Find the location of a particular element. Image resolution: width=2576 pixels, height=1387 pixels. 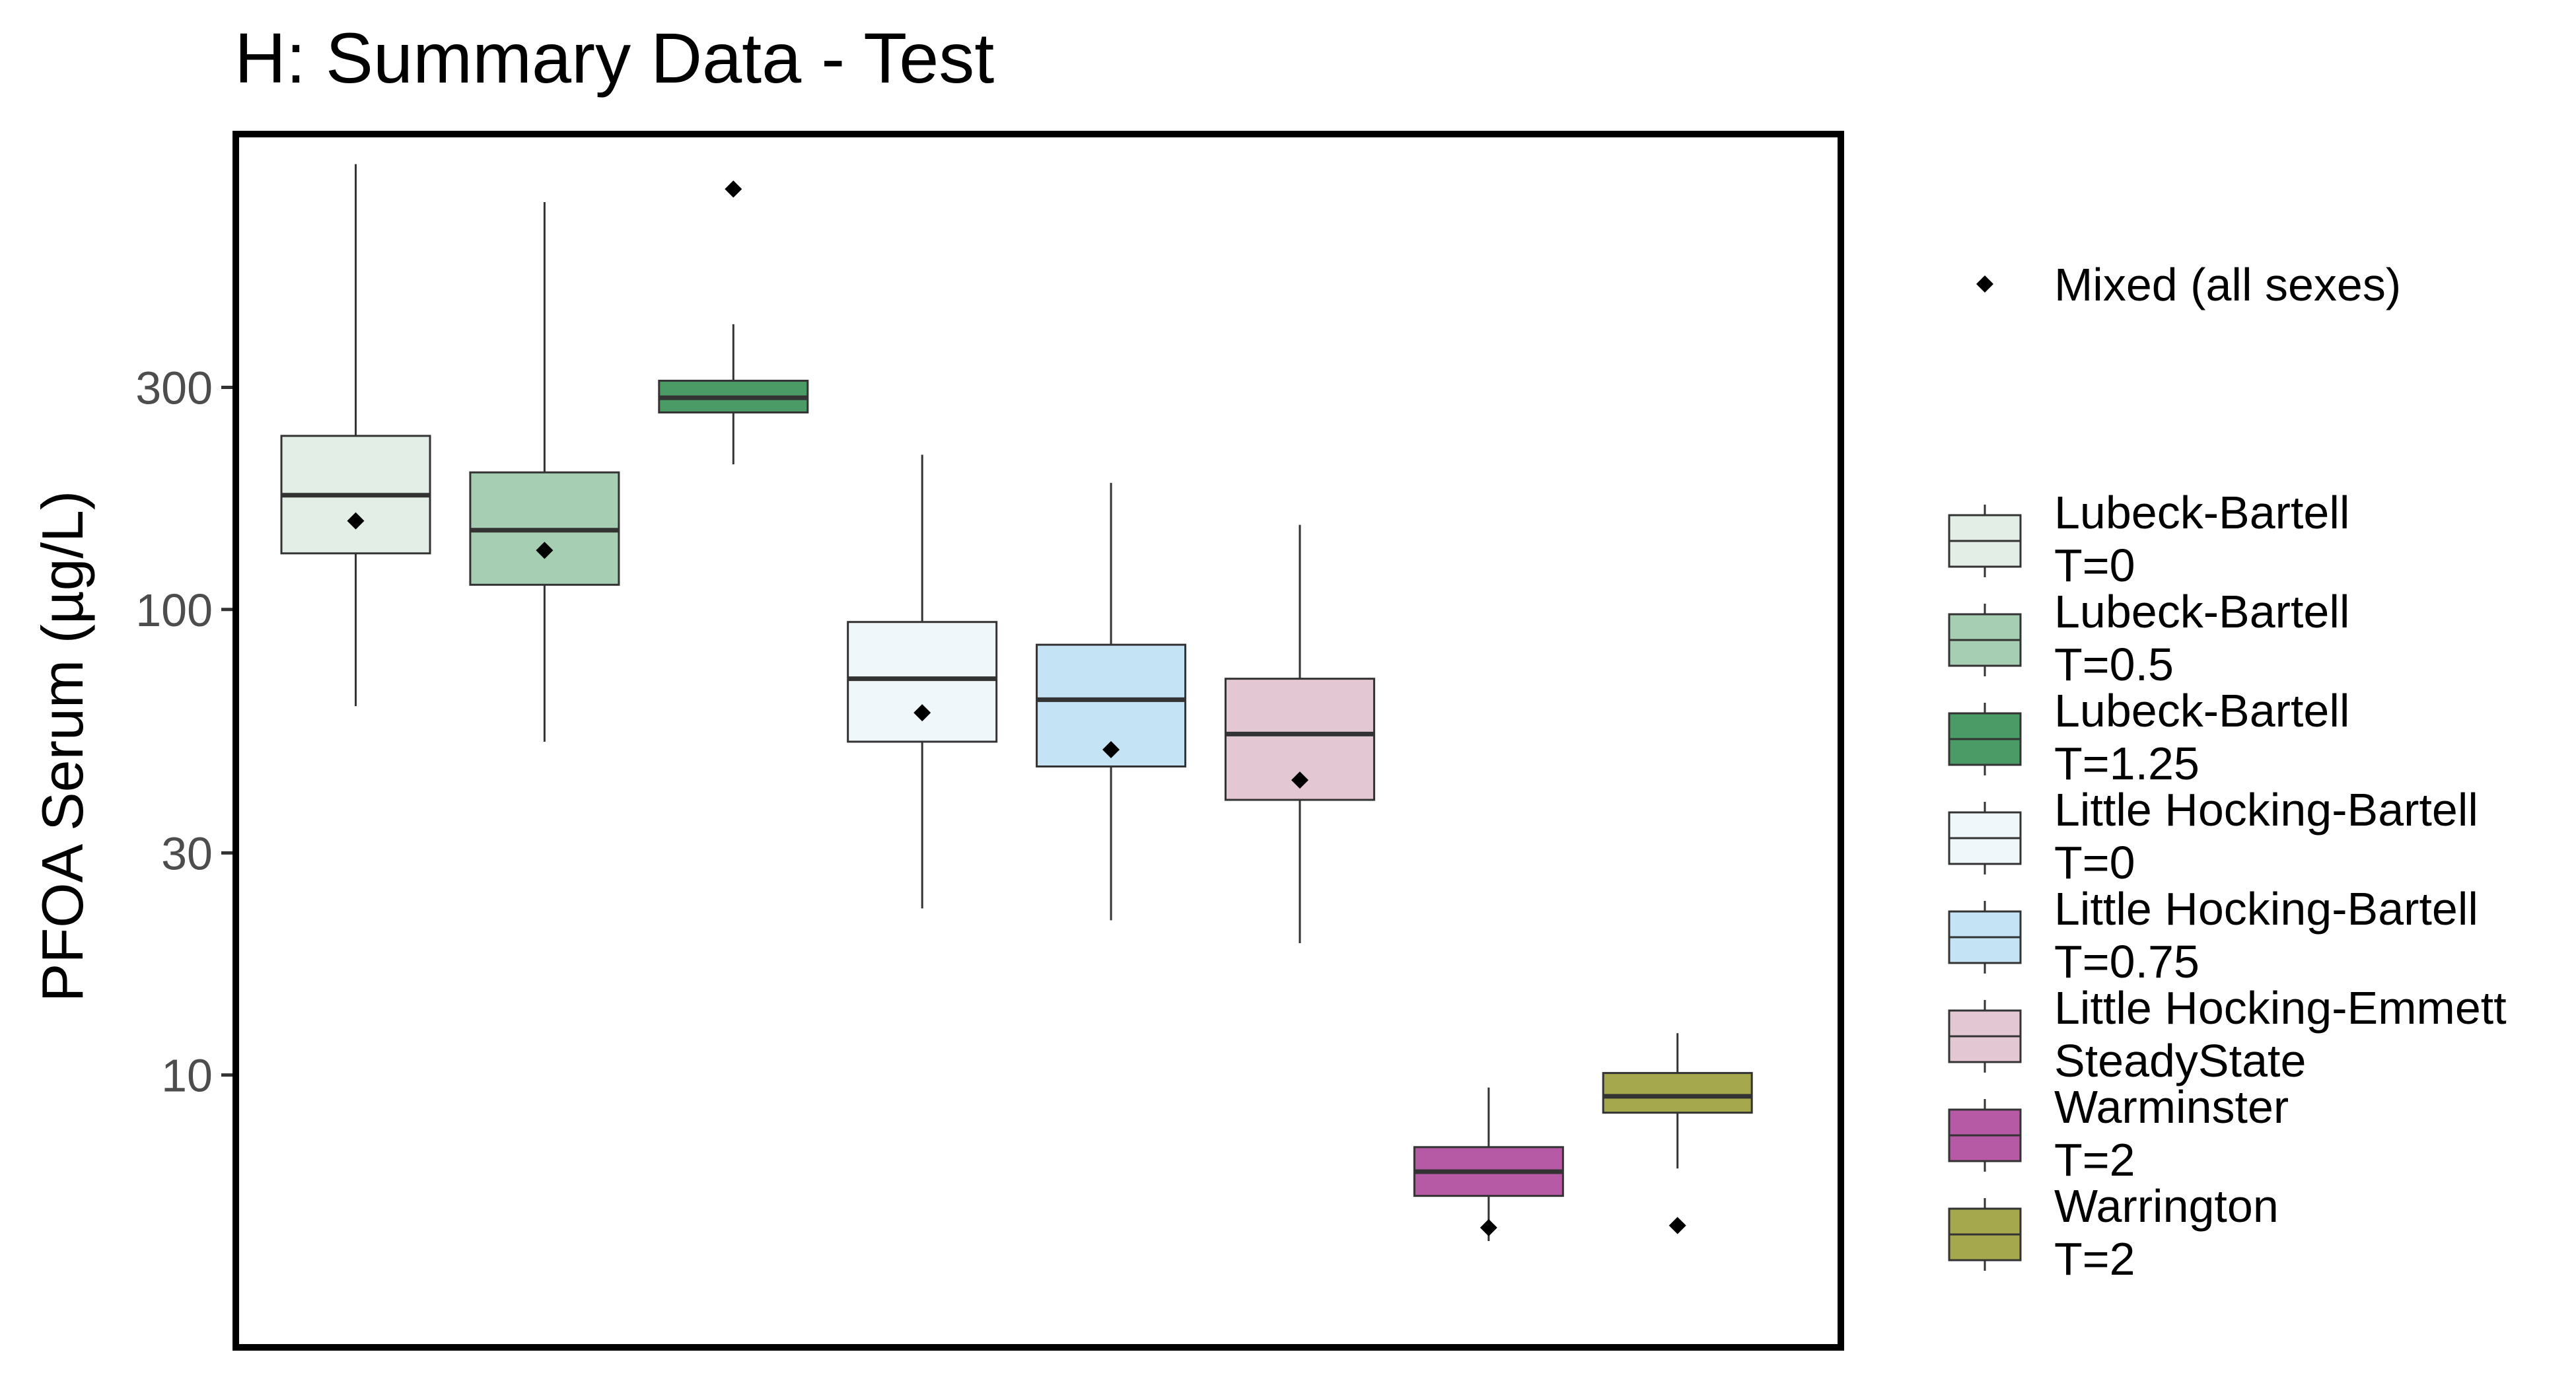

legend-label: SteadyState is located at coordinates (2180, 1060).